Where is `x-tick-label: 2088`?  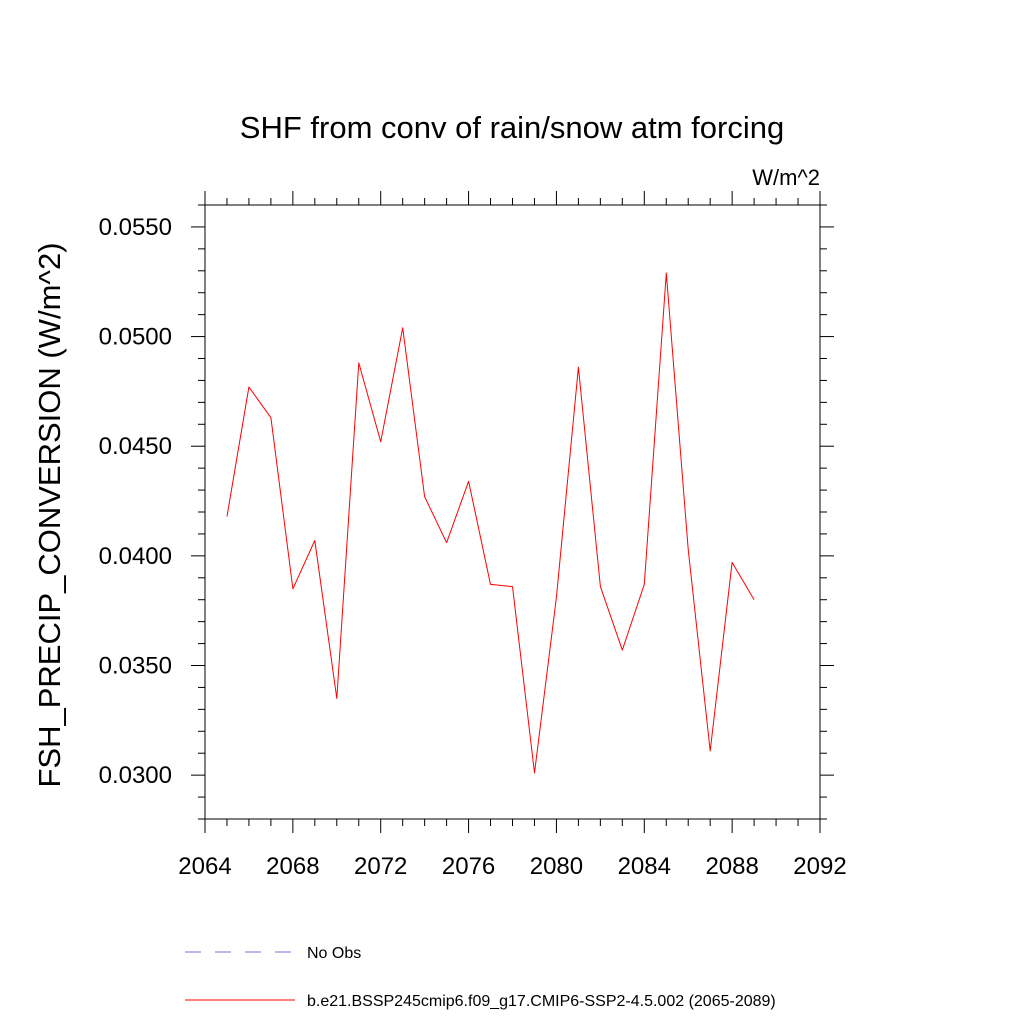 x-tick-label: 2088 is located at coordinates (731, 866).